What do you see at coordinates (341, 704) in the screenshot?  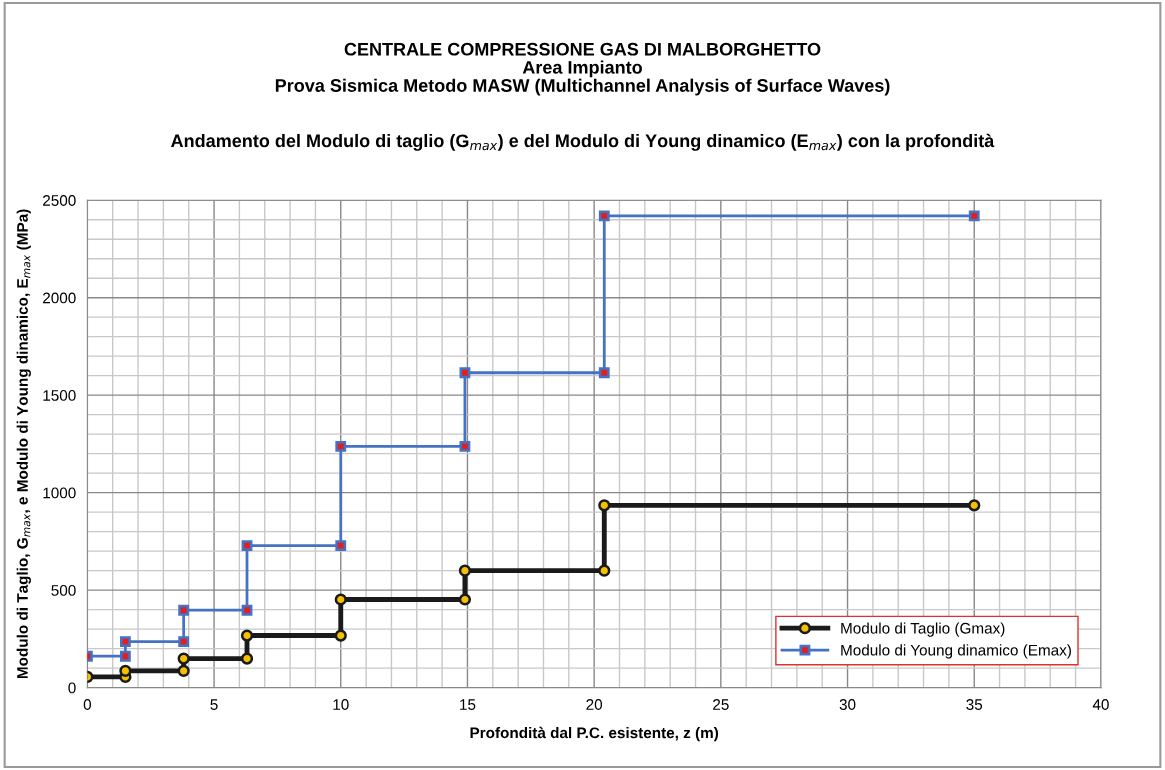 I see `x-tick-label: 10` at bounding box center [341, 704].